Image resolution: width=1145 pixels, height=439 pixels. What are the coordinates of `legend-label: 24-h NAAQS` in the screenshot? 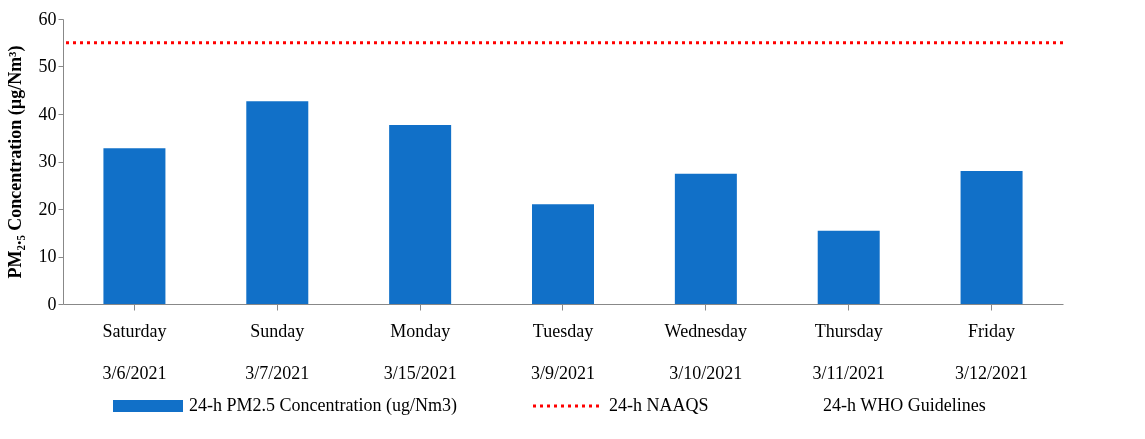 It's located at (659, 405).